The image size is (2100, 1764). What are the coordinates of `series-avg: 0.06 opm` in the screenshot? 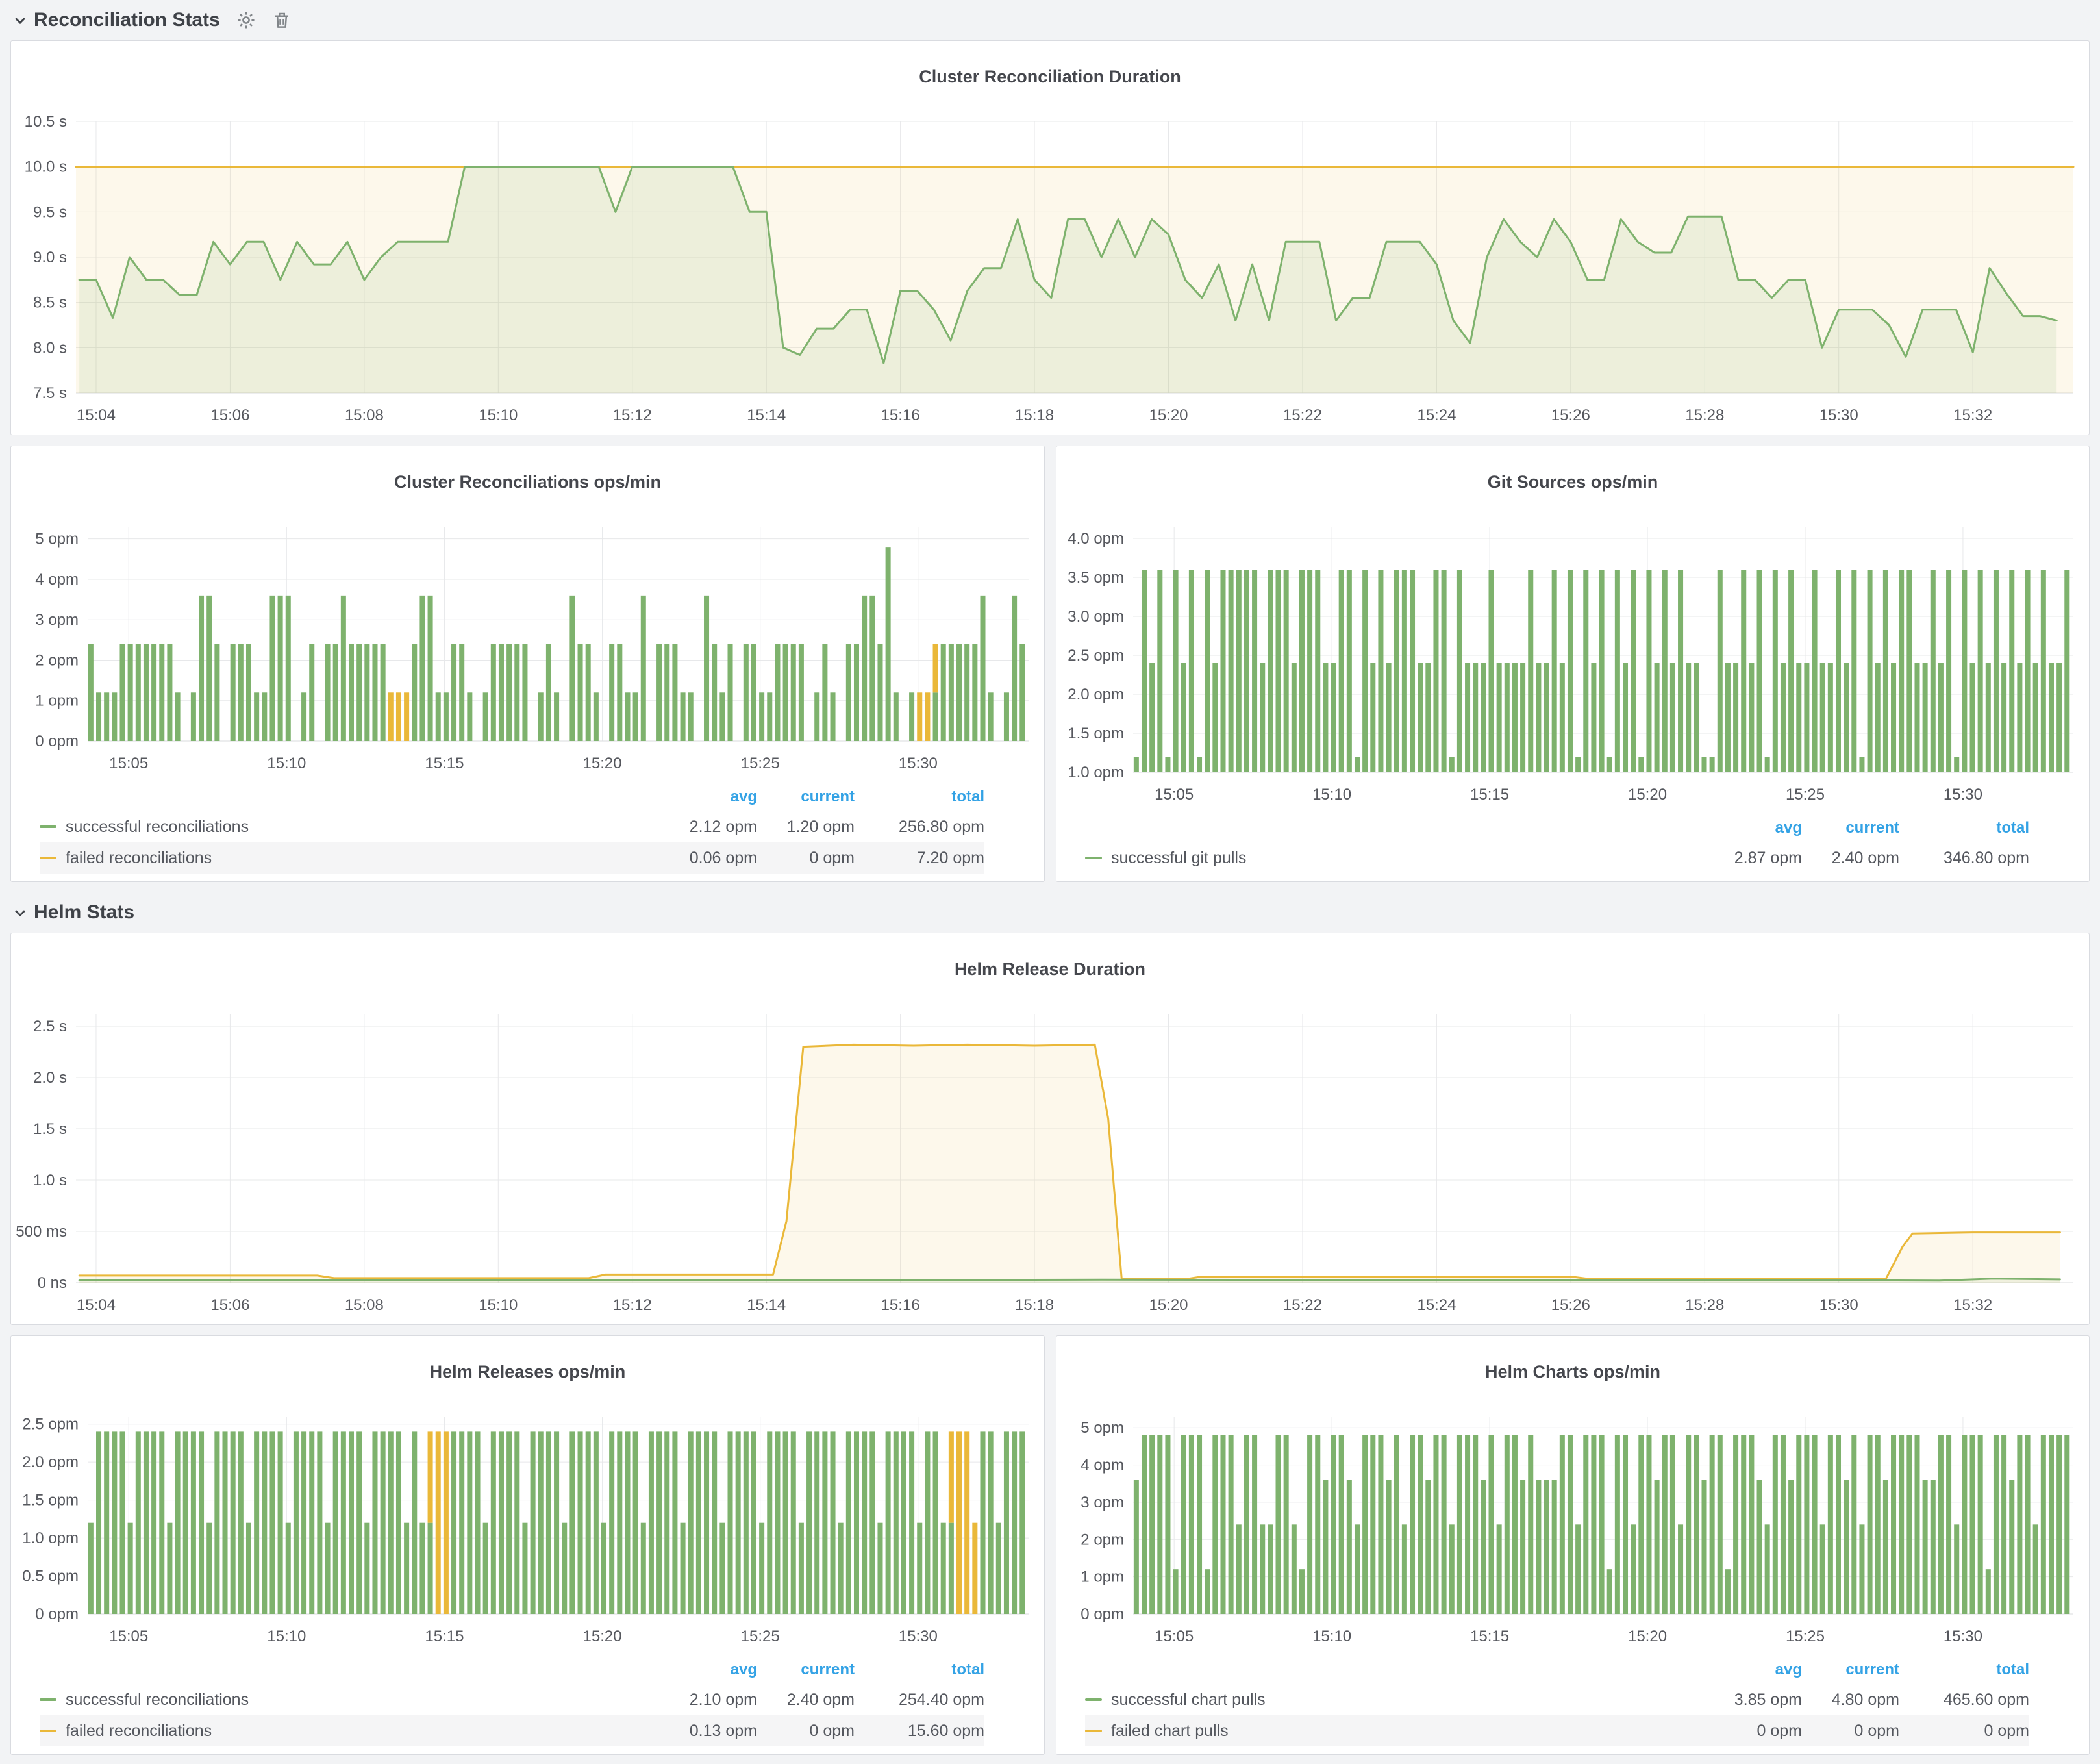 It's located at (723, 858).